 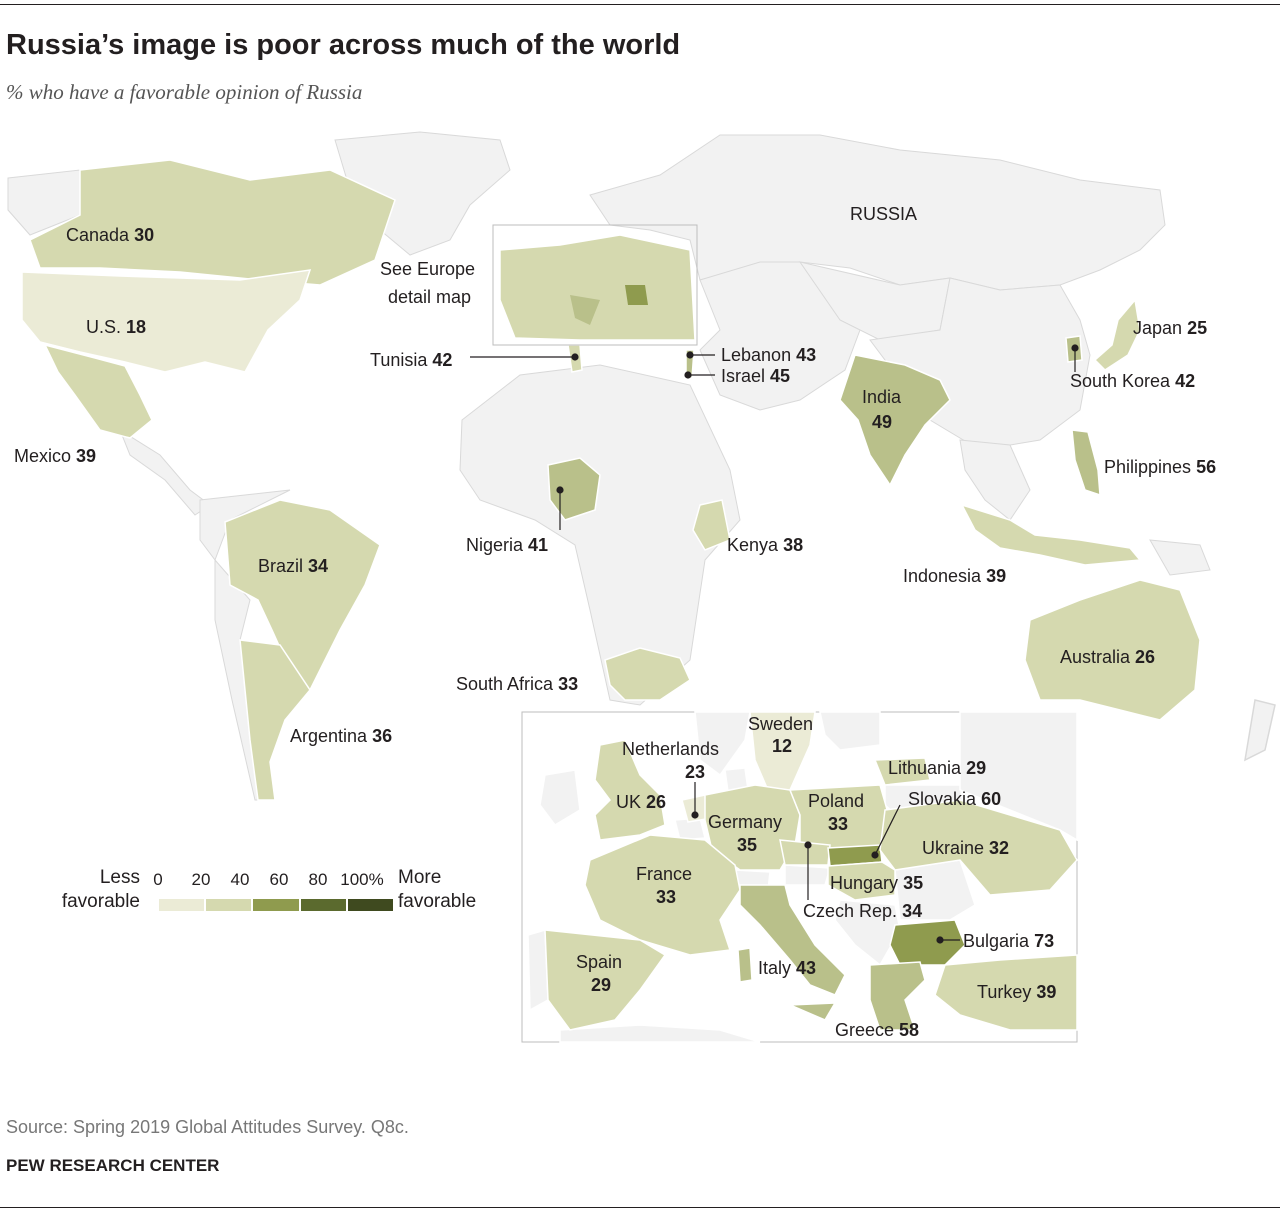 I want to click on label-russia: RUSSIA, so click(x=883, y=214).